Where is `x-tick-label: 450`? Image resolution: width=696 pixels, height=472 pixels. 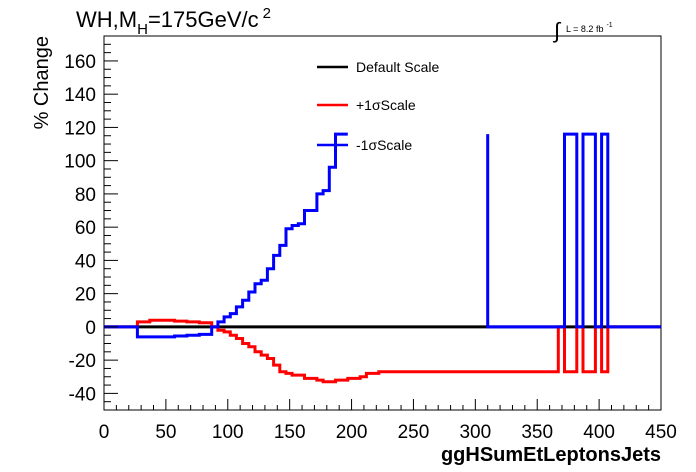
x-tick-label: 450 is located at coordinates (661, 432).